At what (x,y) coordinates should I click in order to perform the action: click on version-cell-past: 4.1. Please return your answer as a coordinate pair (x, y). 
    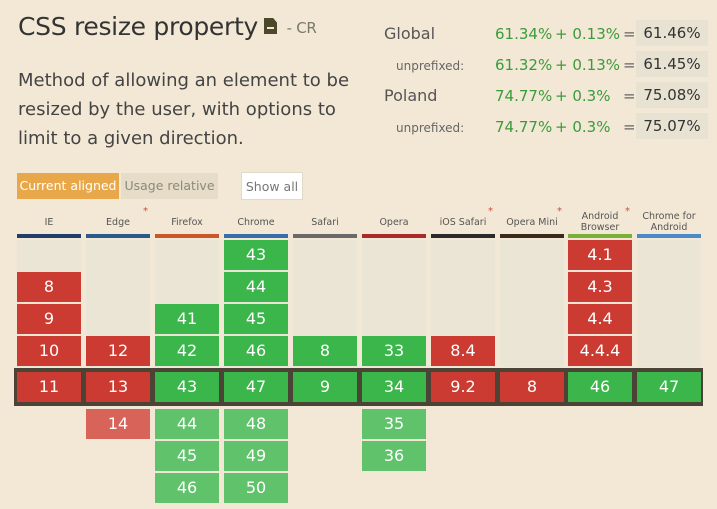
    Looking at the image, I should click on (600, 255).